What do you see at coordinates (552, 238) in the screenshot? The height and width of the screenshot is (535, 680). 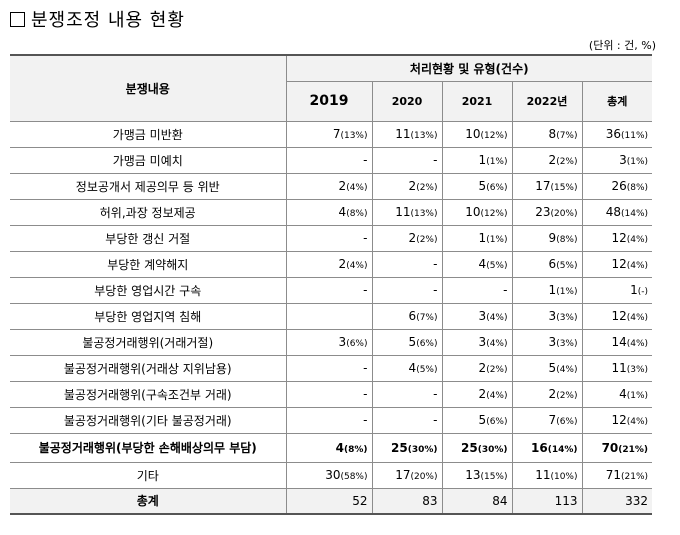 I see `count-value: 9` at bounding box center [552, 238].